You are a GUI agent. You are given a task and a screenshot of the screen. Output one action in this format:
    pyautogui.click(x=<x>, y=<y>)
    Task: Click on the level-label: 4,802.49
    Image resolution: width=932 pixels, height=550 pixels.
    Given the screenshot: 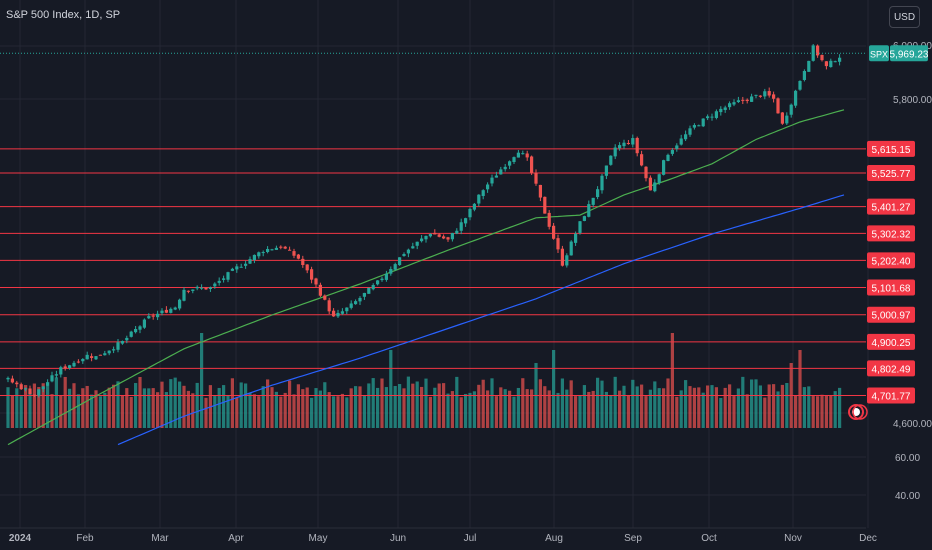 What is the action you would take?
    pyautogui.click(x=891, y=369)
    